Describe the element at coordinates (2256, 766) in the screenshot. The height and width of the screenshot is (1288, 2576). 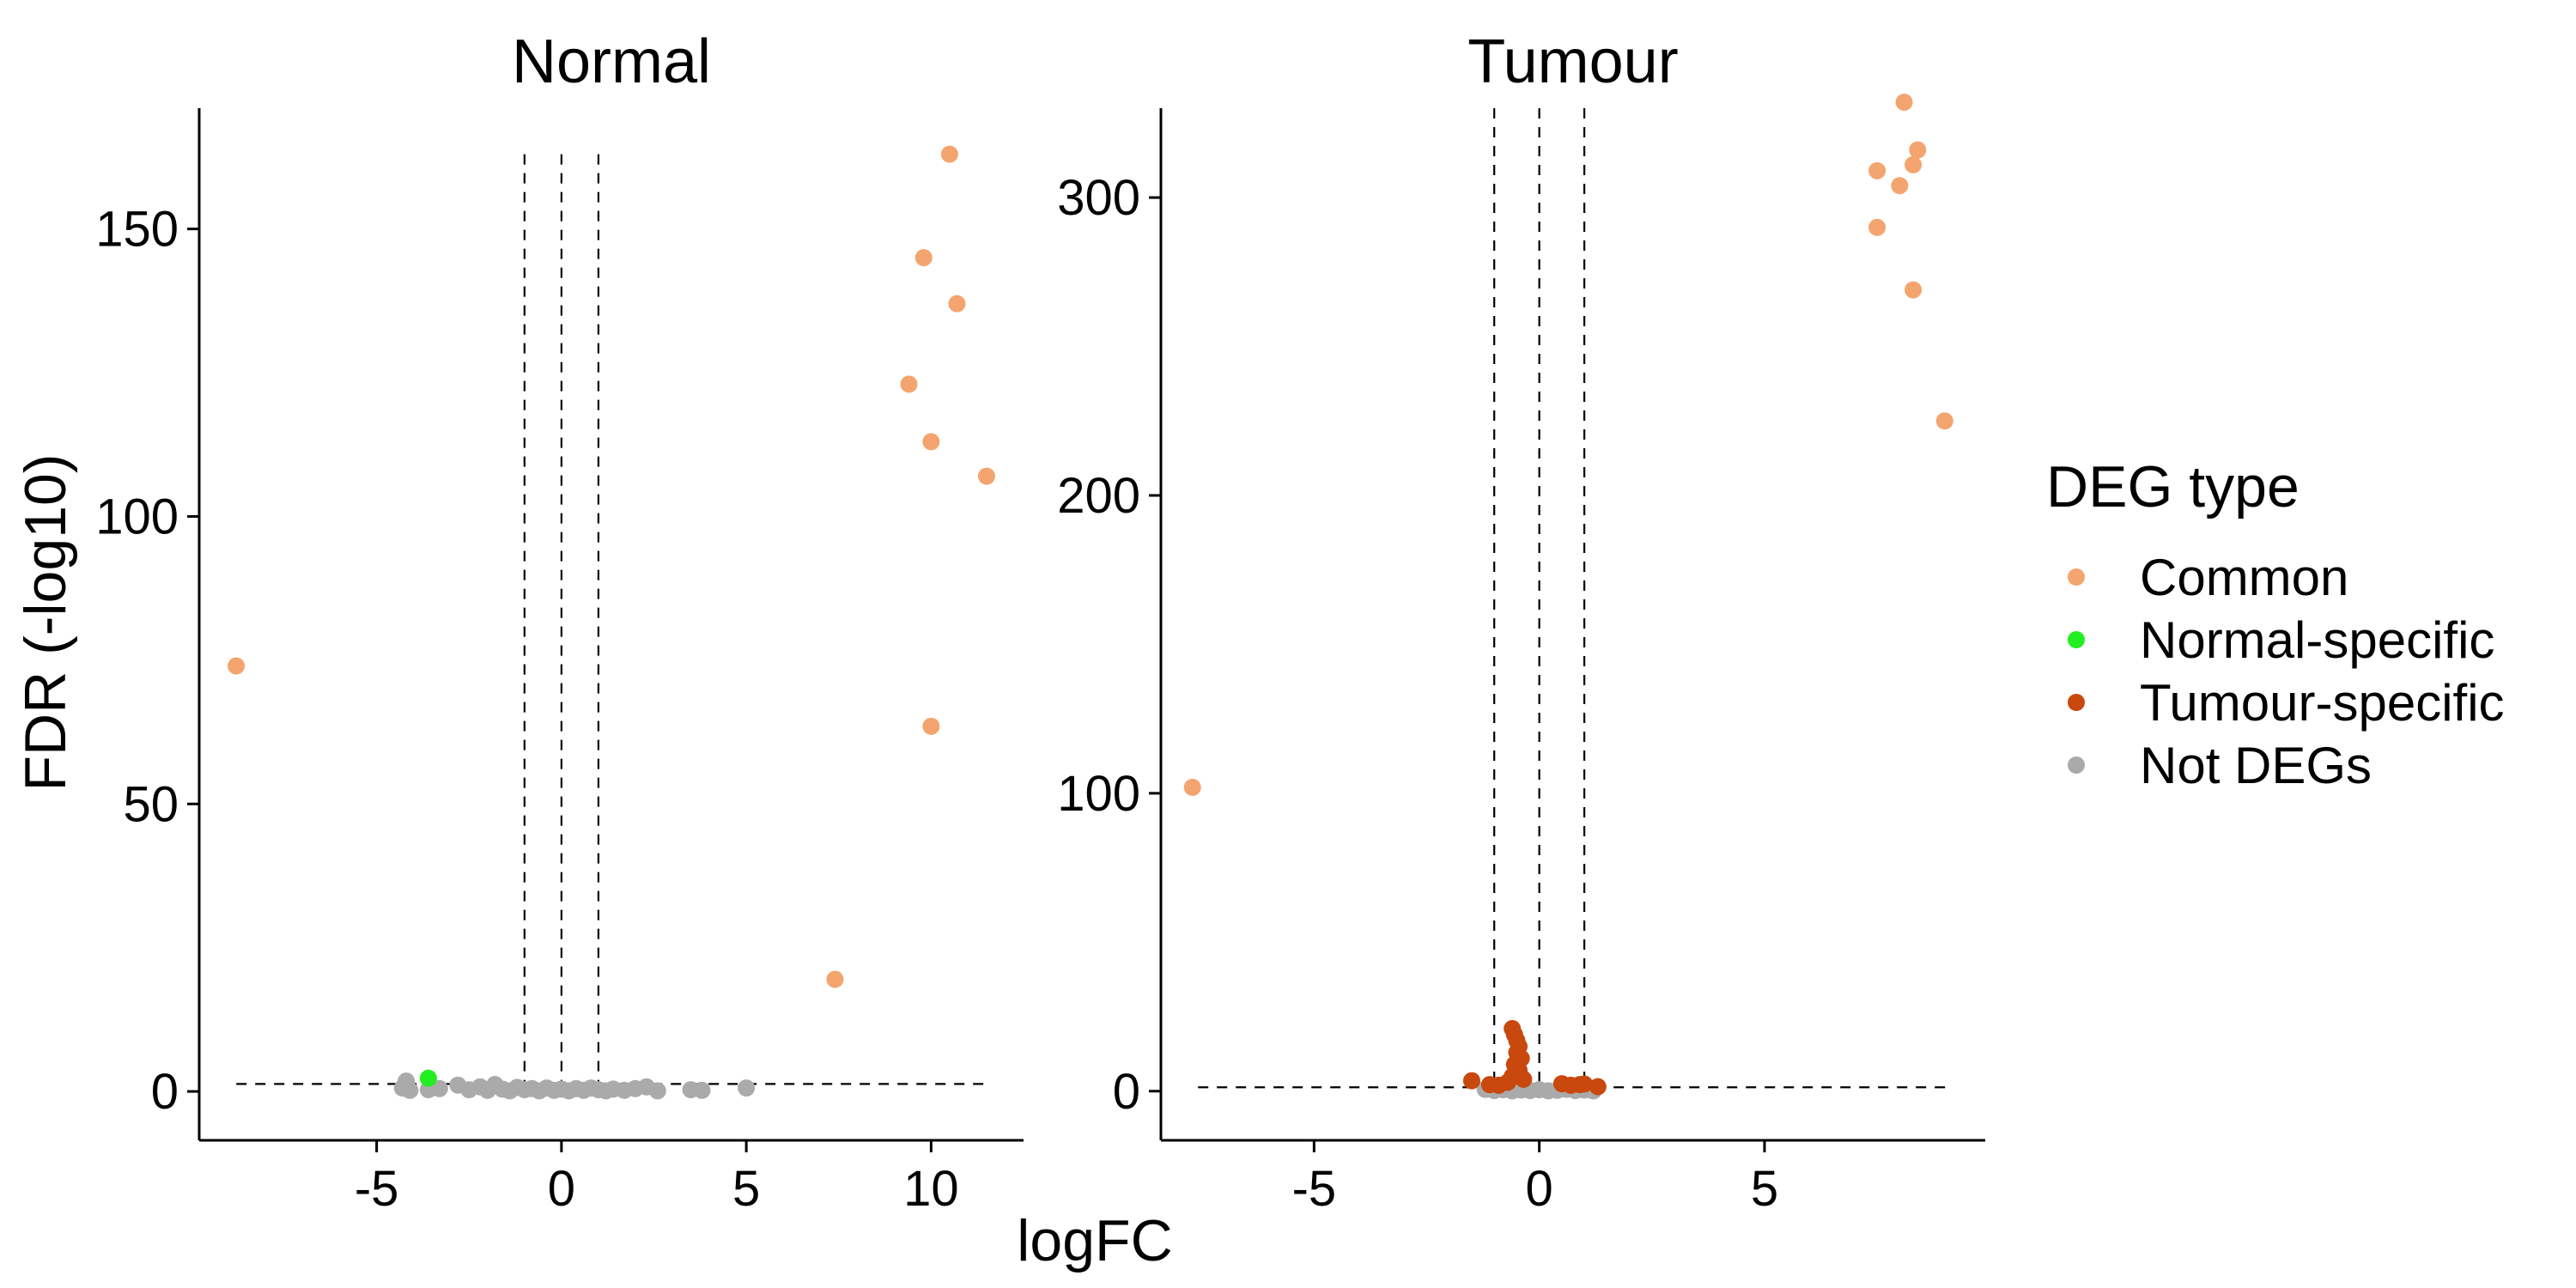
I see `legend-label-not-degs: Not DEGs` at that location.